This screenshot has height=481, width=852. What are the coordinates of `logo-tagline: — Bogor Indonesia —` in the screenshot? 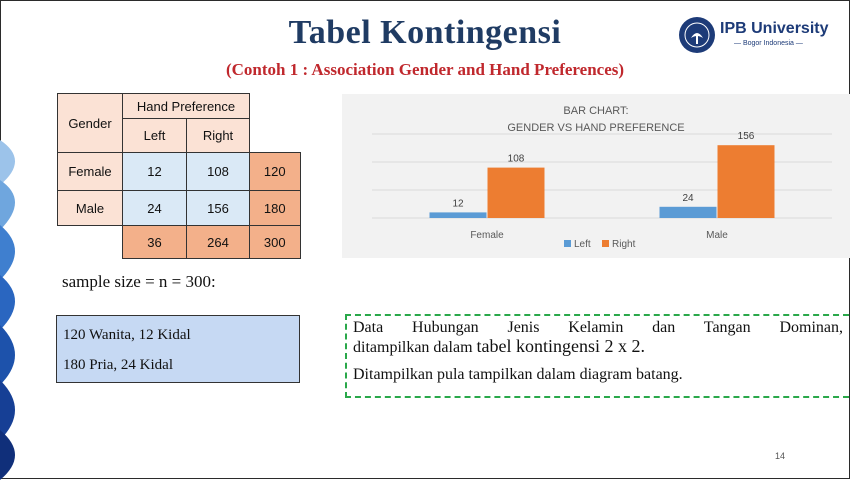 It's located at (768, 43).